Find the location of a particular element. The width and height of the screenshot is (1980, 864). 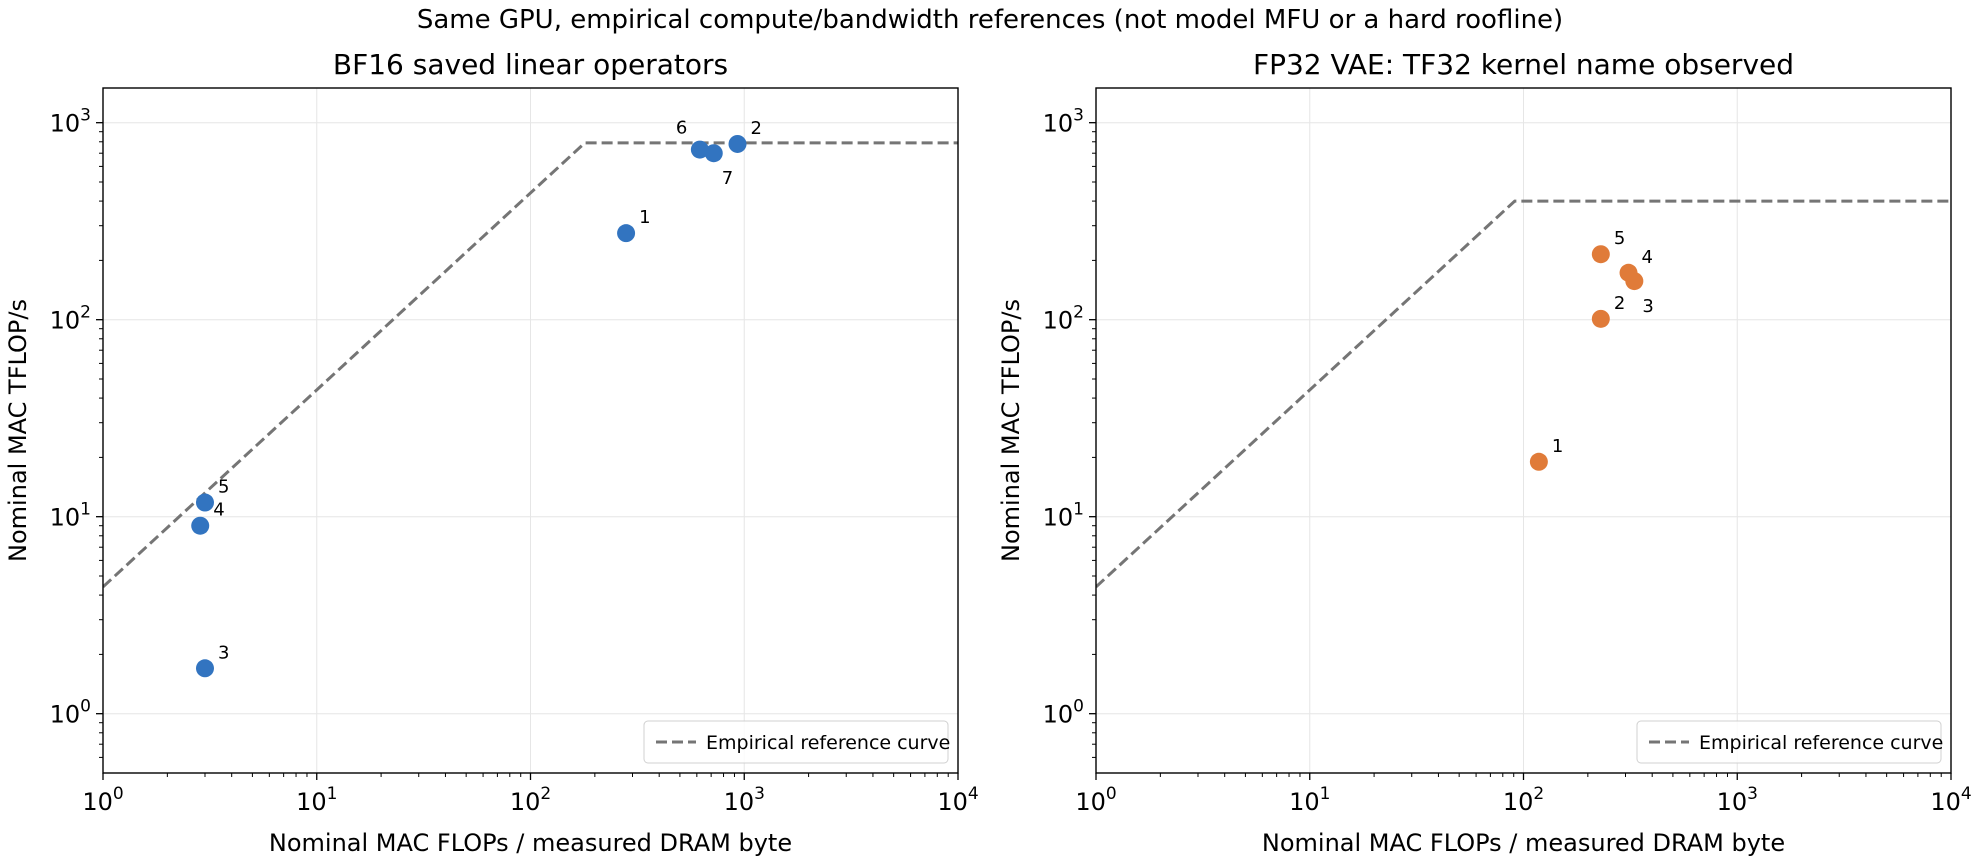

chart-title: FP32 VAE: TF32 kernel name observed is located at coordinates (1523, 64).